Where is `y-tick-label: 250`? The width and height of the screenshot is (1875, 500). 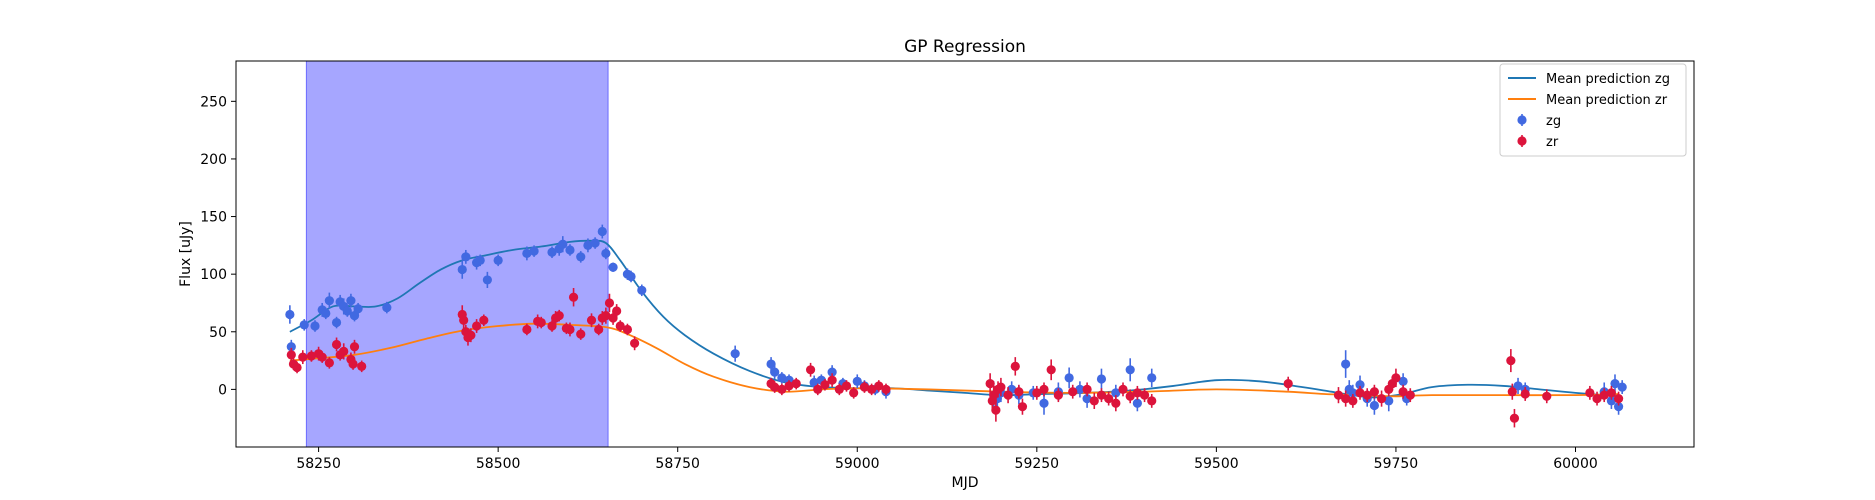 y-tick-label: 250 is located at coordinates (213, 102).